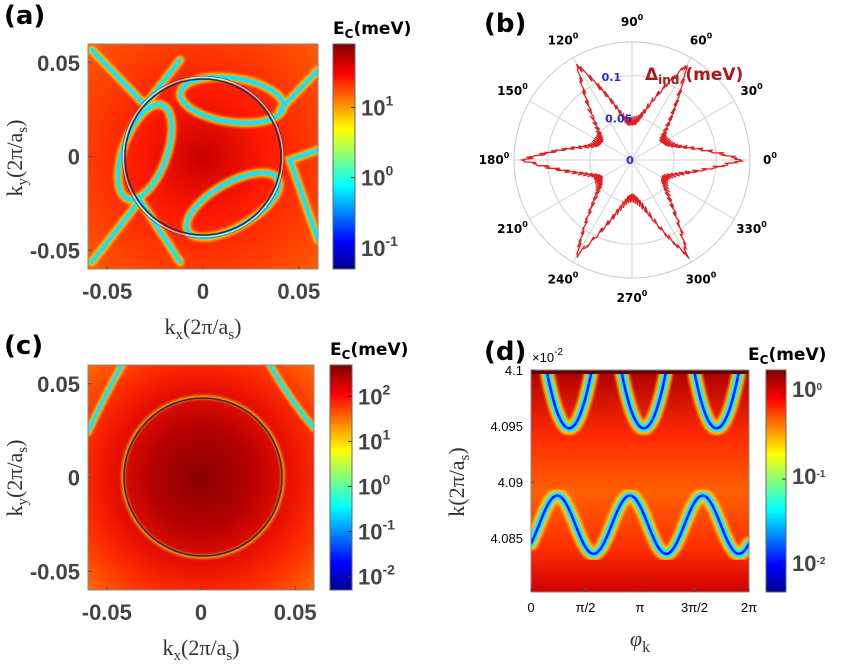  Describe the element at coordinates (640, 641) in the screenshot. I see `panel-d-xlabel: φk` at that location.